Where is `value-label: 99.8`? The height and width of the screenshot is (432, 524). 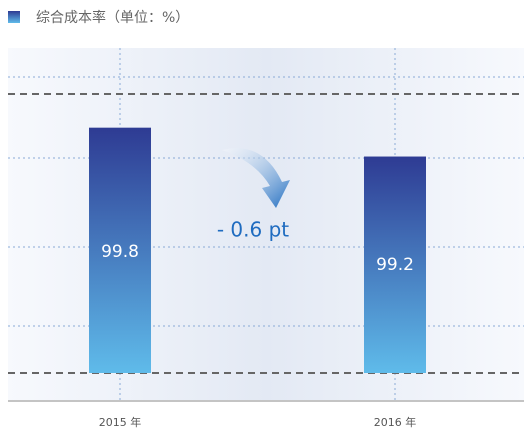 value-label: 99.8 is located at coordinates (120, 252).